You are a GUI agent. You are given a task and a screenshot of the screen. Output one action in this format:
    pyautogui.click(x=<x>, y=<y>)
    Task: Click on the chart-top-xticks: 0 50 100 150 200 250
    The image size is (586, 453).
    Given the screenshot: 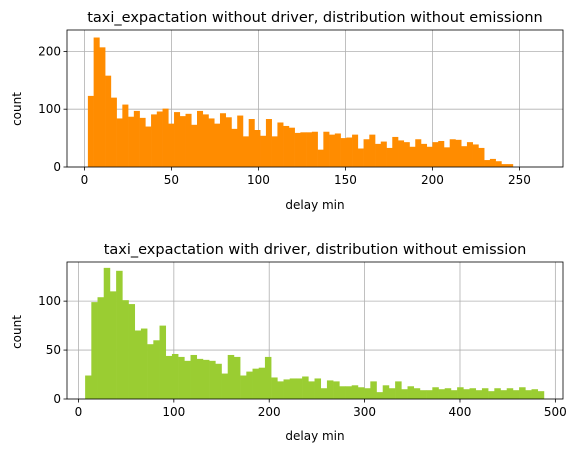 What is the action you would take?
    pyautogui.click(x=306, y=177)
    